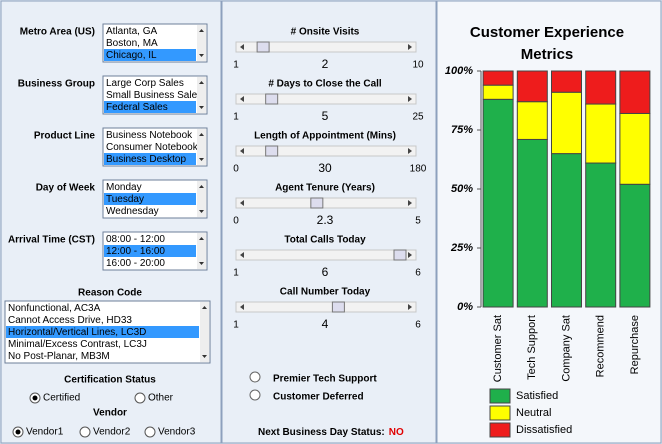 The width and height of the screenshot is (662, 444). Describe the element at coordinates (131, 55) in the screenshot. I see `list-option: Chicago, IL` at that location.